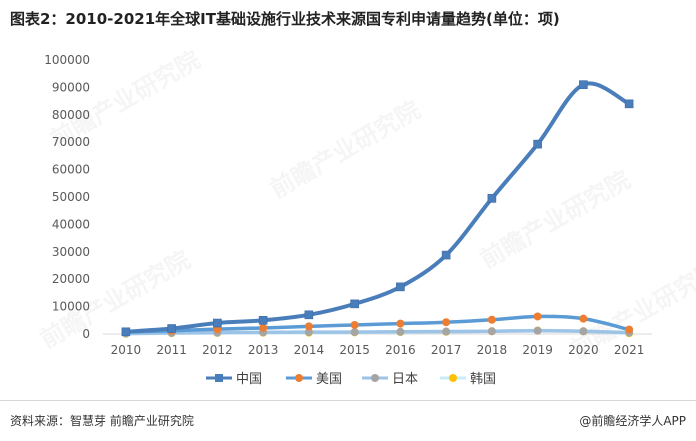 The image size is (696, 441). What do you see at coordinates (71, 224) in the screenshot?
I see `y-tick-label: 40000` at bounding box center [71, 224].